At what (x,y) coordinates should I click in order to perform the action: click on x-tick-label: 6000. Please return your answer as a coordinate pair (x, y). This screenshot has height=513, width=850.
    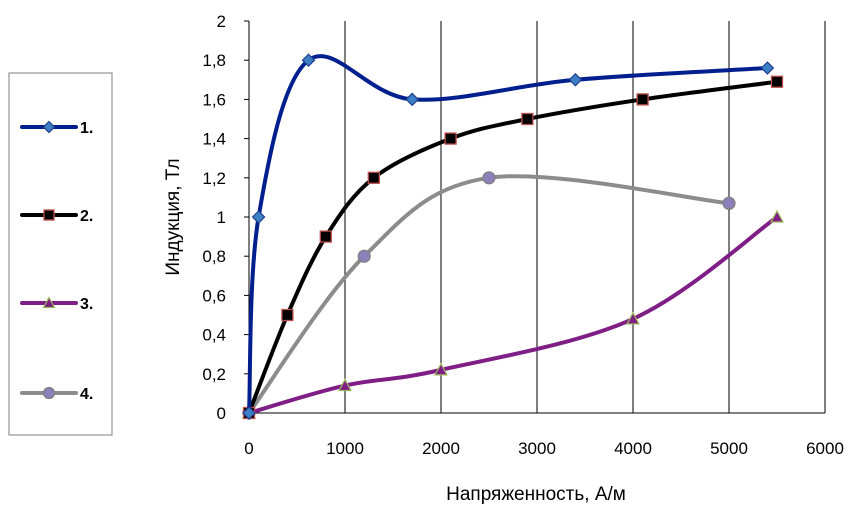
    Looking at the image, I should click on (825, 448).